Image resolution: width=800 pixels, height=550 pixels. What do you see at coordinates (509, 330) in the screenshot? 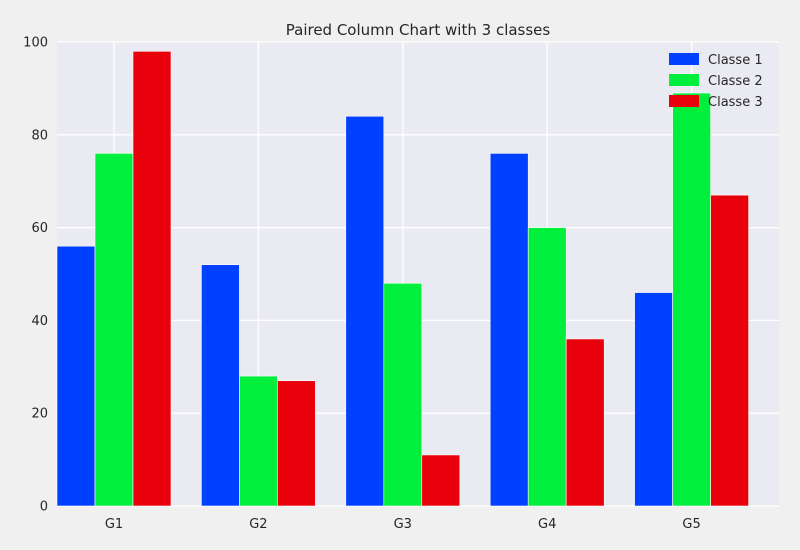
I see `bar-classe-1-g4` at bounding box center [509, 330].